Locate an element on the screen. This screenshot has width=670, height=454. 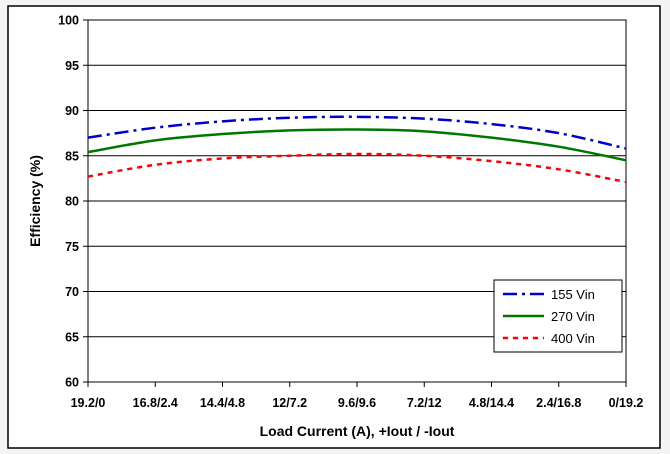
y-tick-label: 95 is located at coordinates (72, 66).